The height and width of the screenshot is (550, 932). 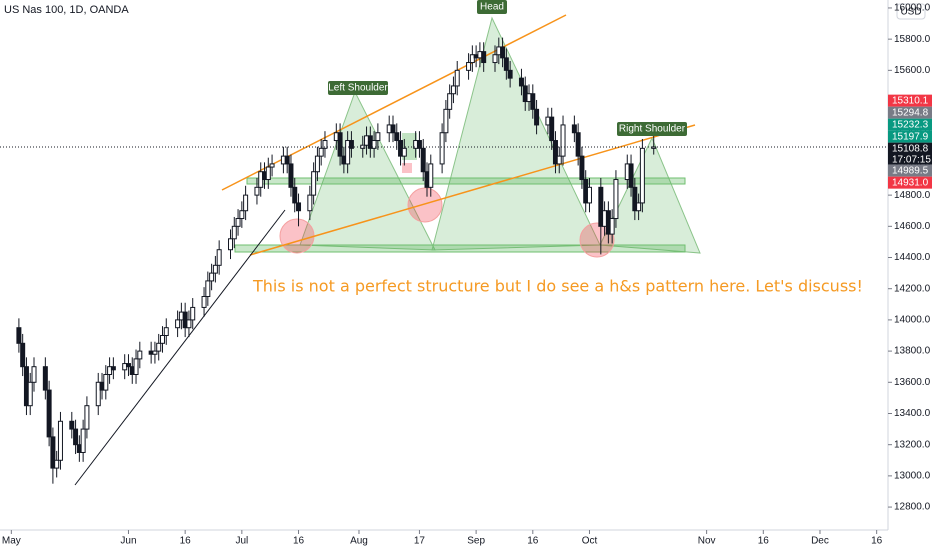 I want to click on price-label: 15294.8, so click(x=910, y=112).